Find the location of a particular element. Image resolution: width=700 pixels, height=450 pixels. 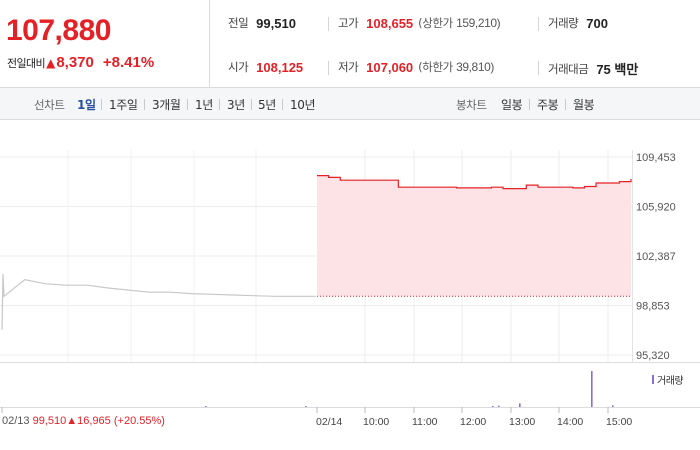

period-tab-5y: 5년 is located at coordinates (267, 105).